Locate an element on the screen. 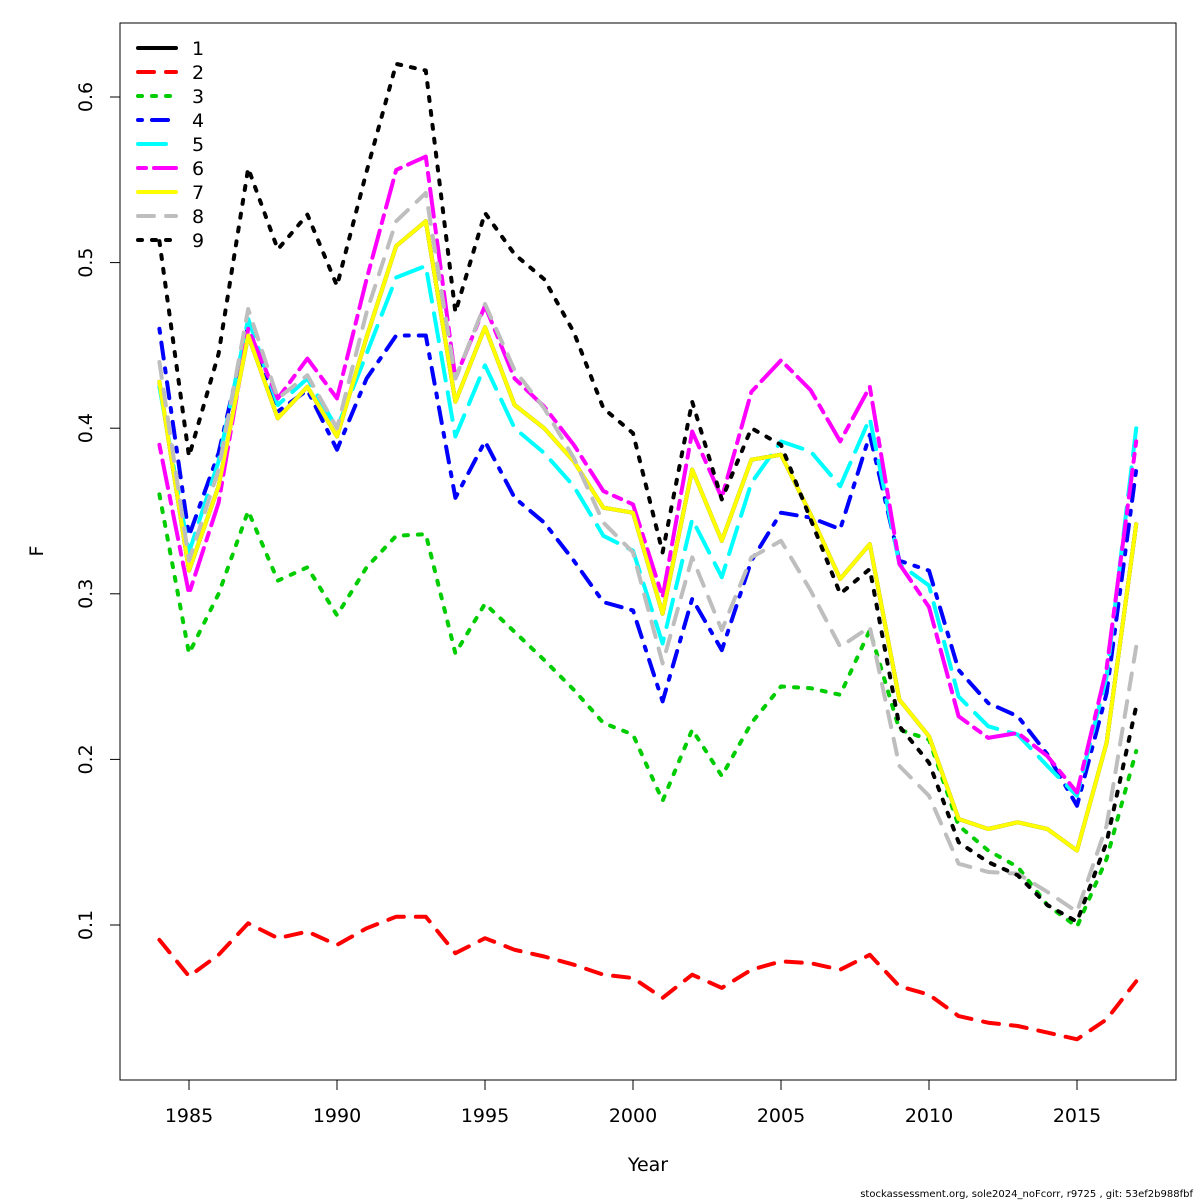 This screenshot has width=1200, height=1204. legend-label-9: 9 is located at coordinates (198, 241).